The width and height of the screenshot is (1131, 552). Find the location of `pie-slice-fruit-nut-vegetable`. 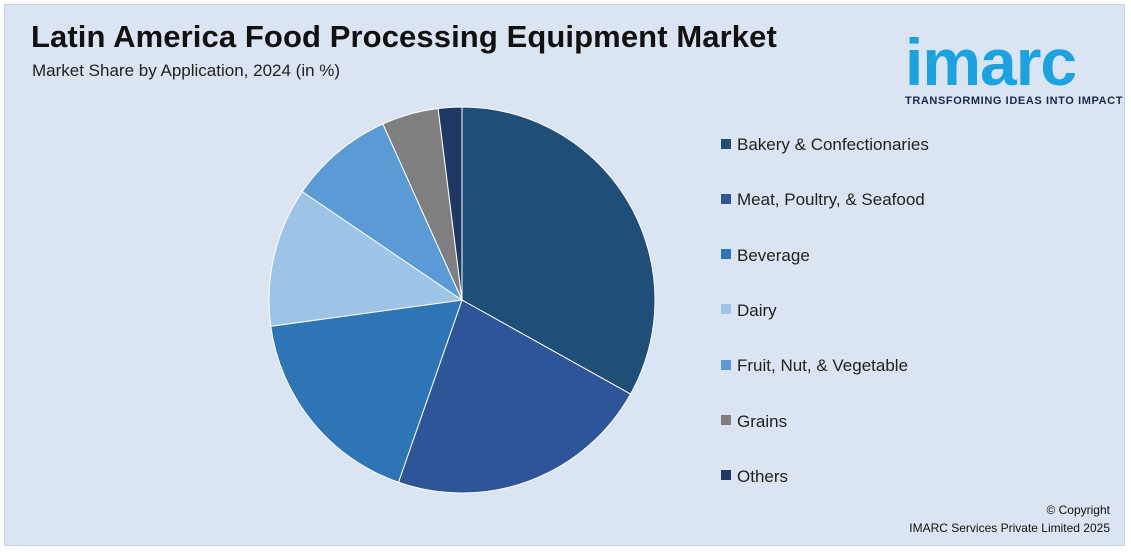

pie-slice-fruit-nut-vegetable is located at coordinates (382, 212).